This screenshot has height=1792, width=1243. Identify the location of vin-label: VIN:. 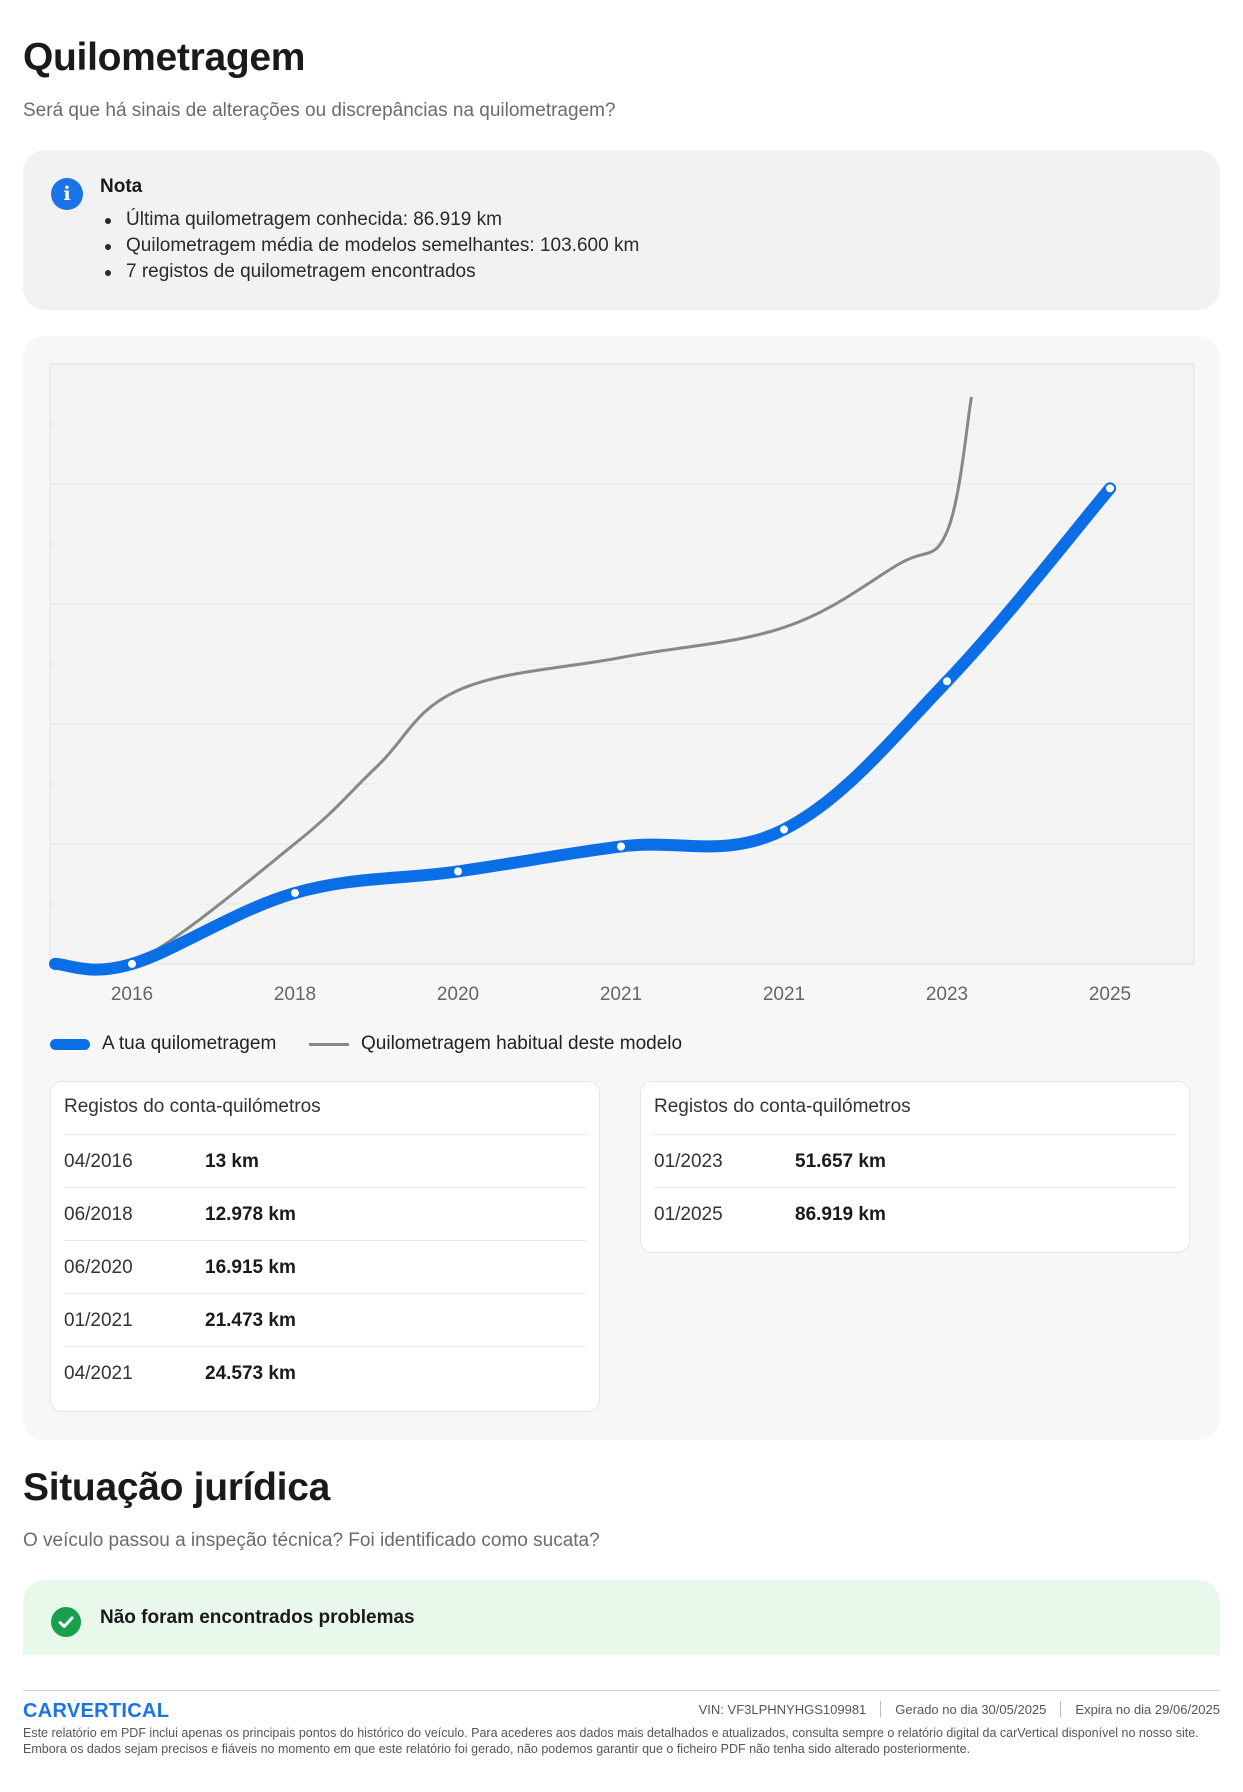
(711, 1709).